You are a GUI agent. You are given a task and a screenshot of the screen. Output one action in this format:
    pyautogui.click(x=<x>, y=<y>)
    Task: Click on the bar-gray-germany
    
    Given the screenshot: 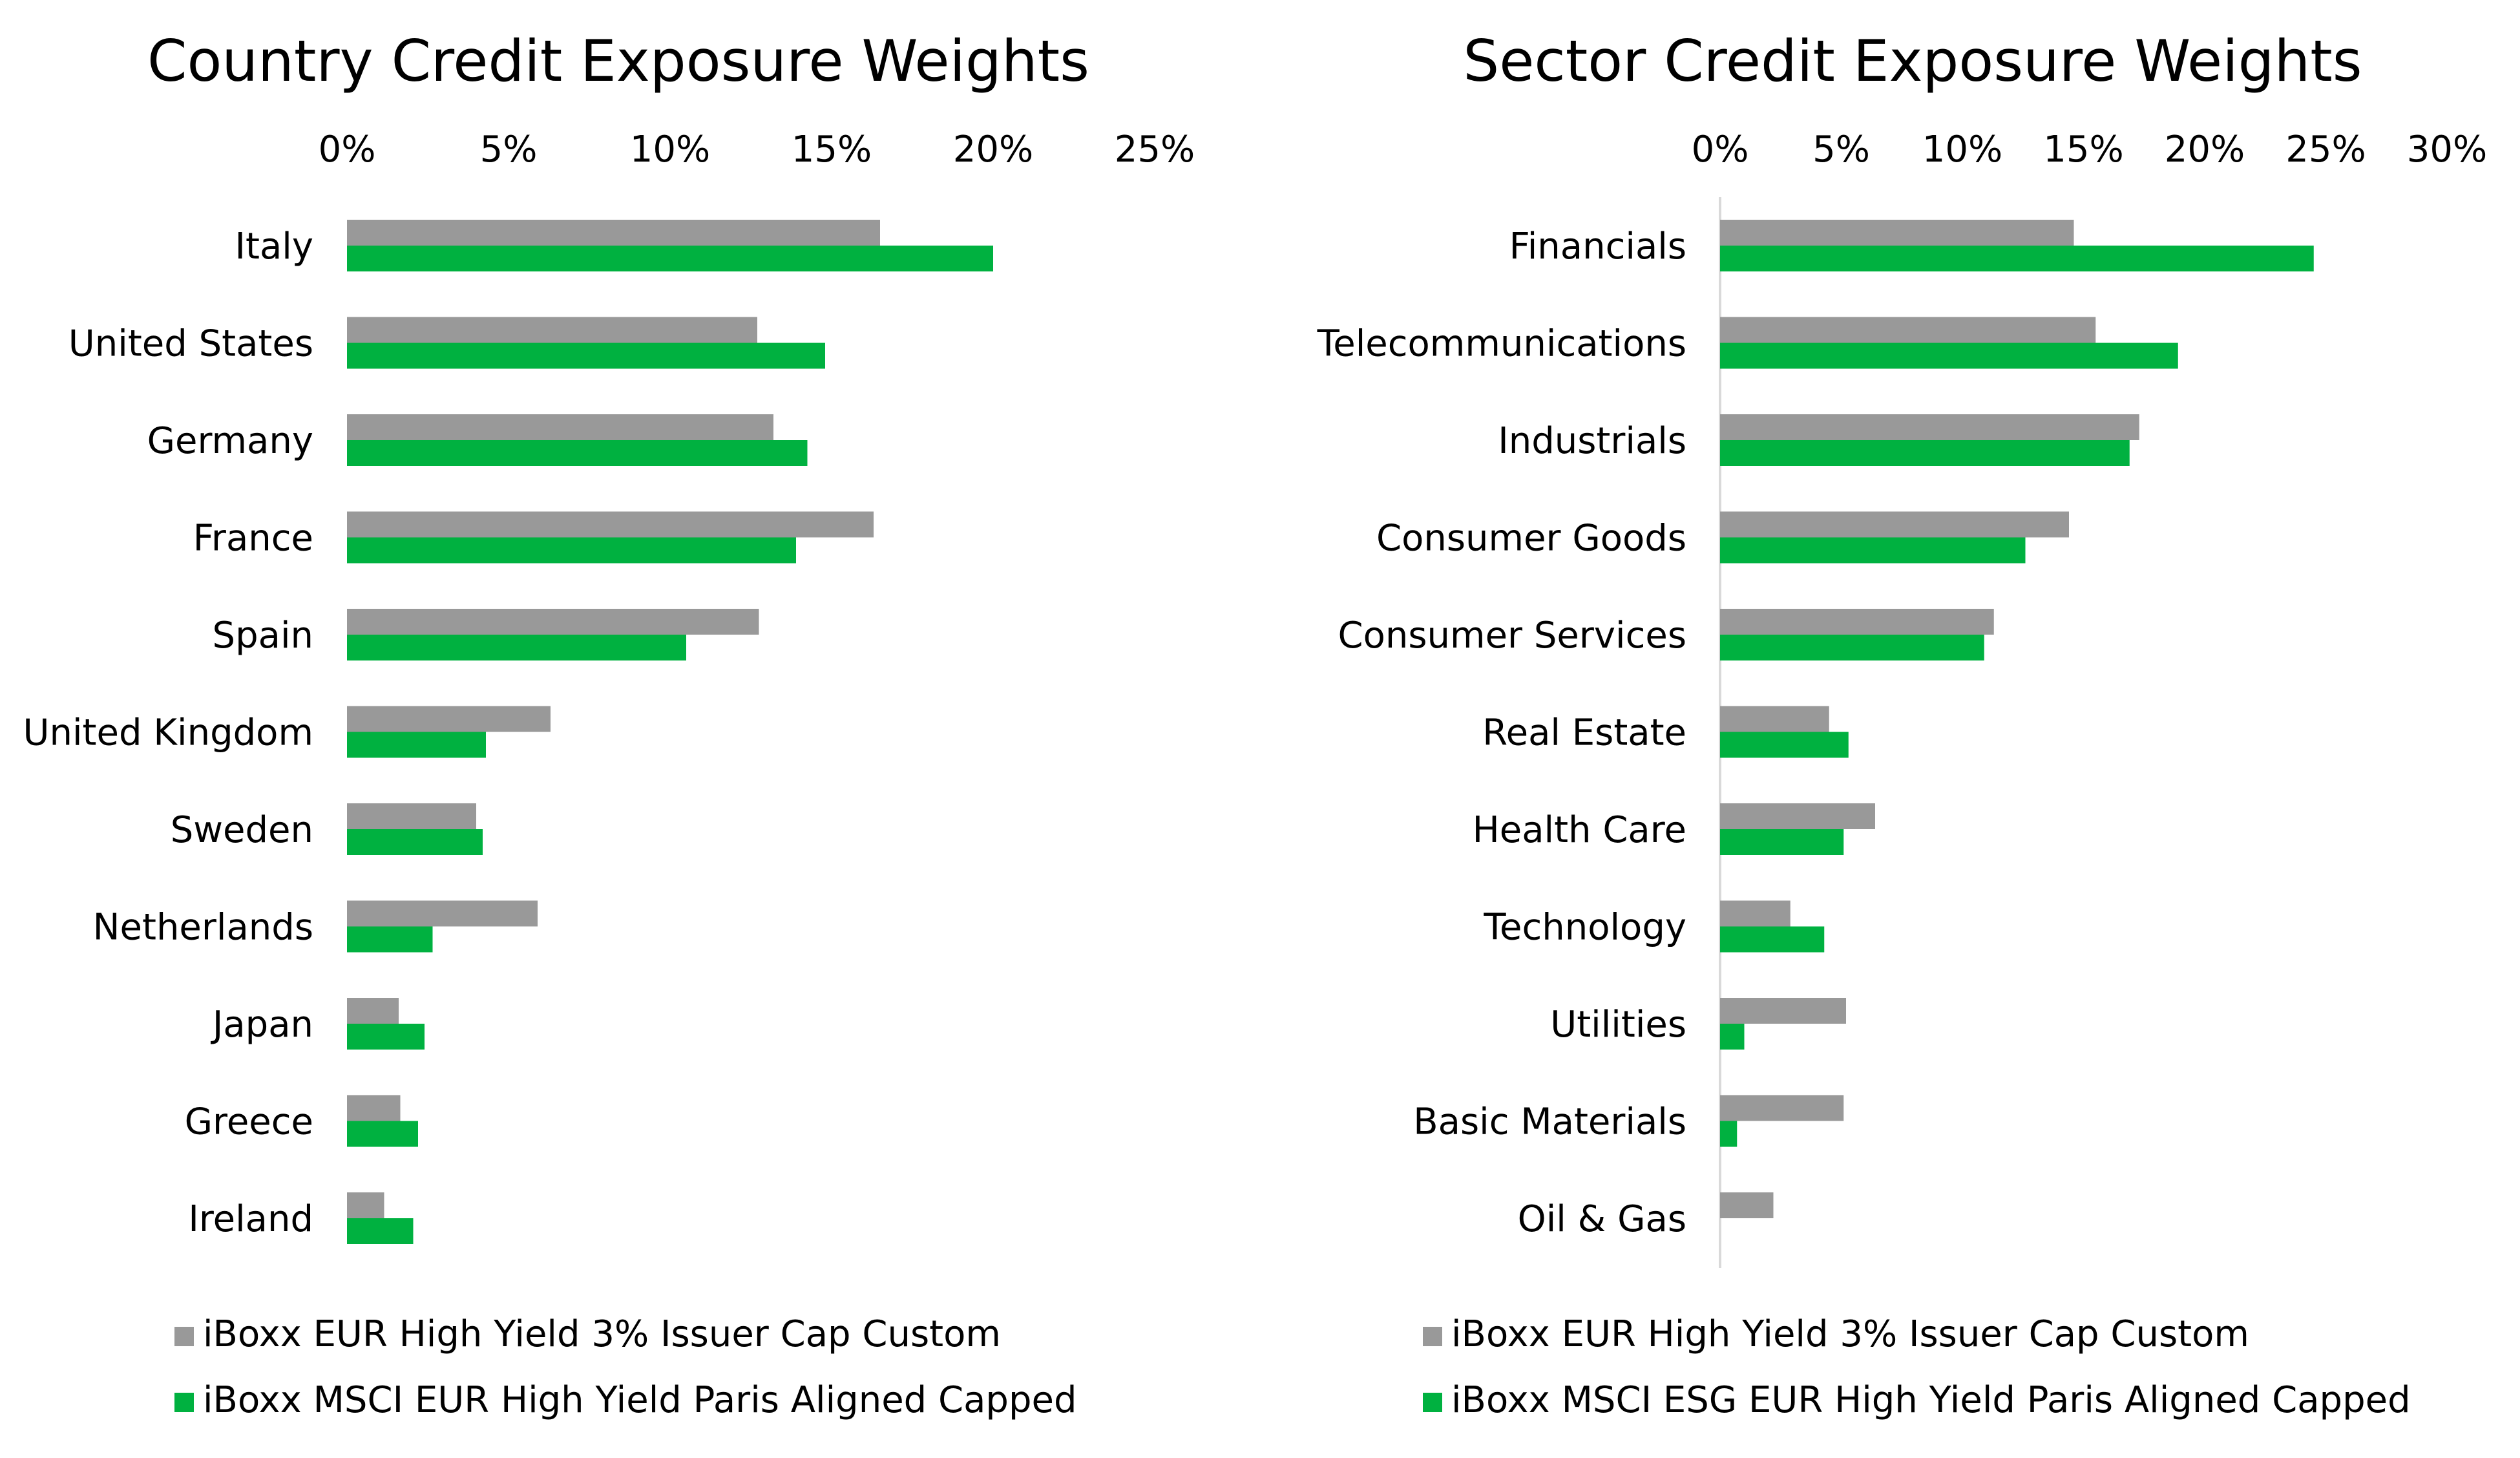 What is the action you would take?
    pyautogui.click(x=560, y=427)
    